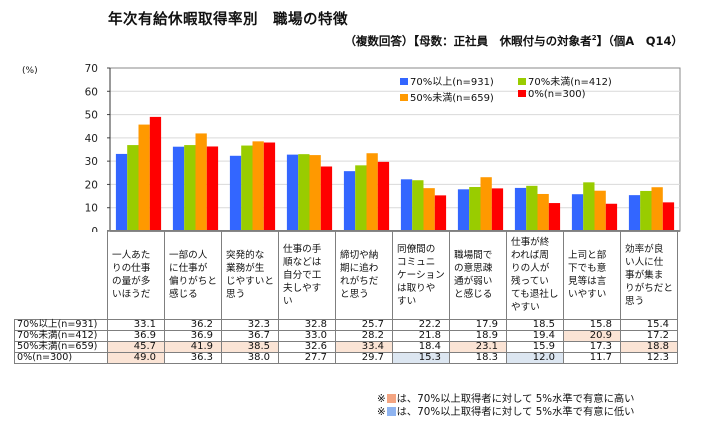 The image size is (707, 428). What do you see at coordinates (193, 358) in the screenshot?
I see `table-cell: 36.3` at bounding box center [193, 358].